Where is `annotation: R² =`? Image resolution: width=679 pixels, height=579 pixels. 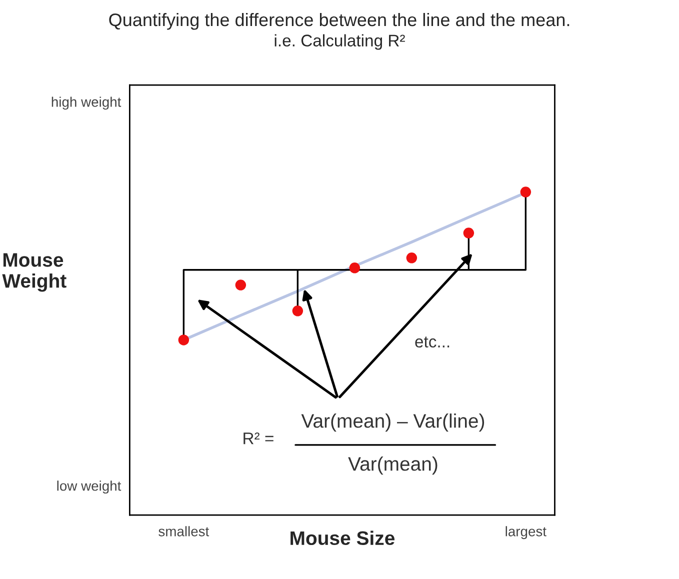 annotation: R² = is located at coordinates (259, 438).